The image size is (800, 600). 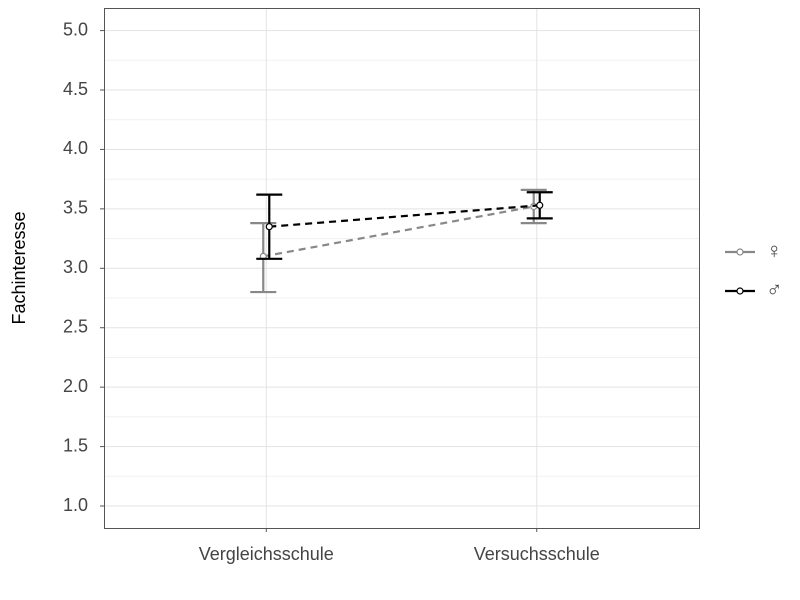 What do you see at coordinates (75, 445) in the screenshot?
I see `y-tick-label: 1.5` at bounding box center [75, 445].